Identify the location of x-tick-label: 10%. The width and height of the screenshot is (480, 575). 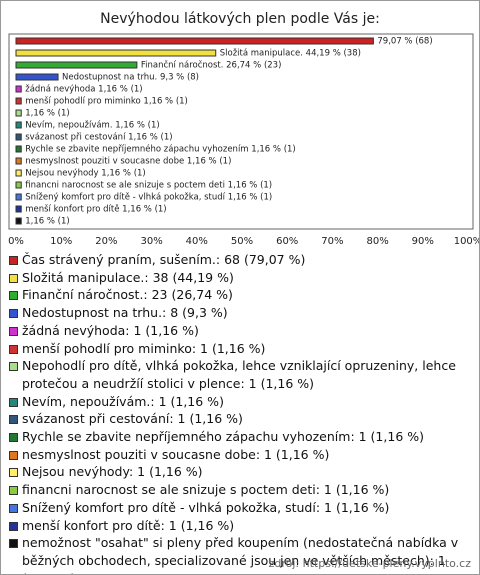
(61, 241).